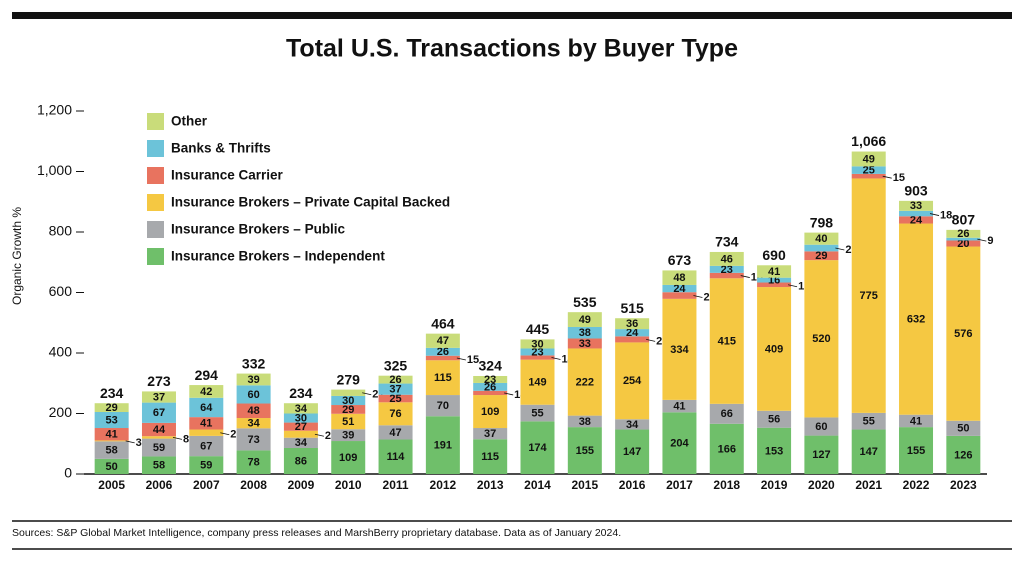 The image size is (1024, 568). I want to click on legend-label: Banks & Thrifts, so click(221, 148).